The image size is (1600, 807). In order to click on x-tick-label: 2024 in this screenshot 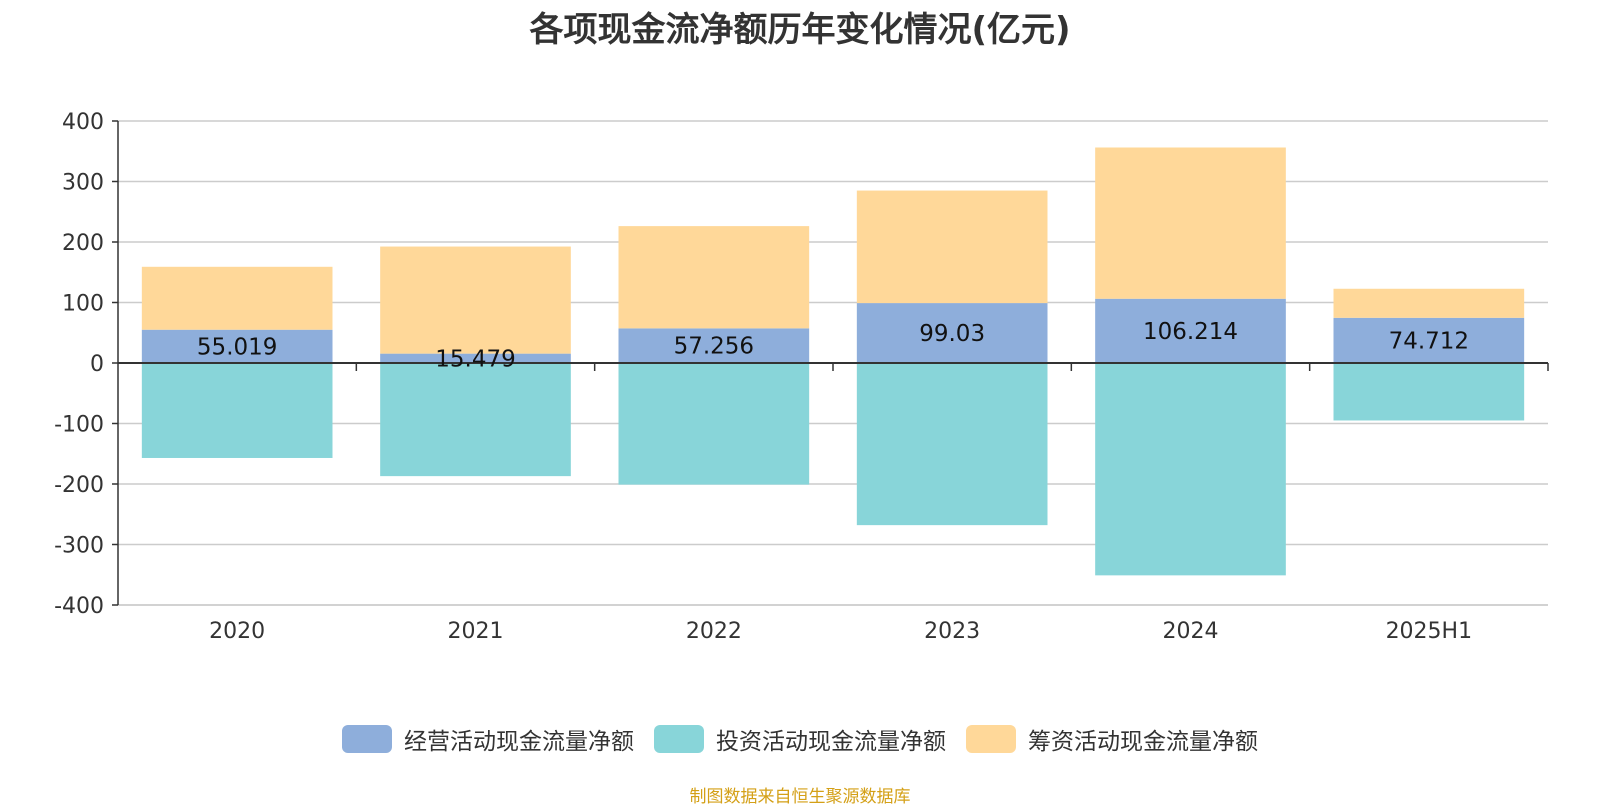, I will do `click(1191, 631)`.